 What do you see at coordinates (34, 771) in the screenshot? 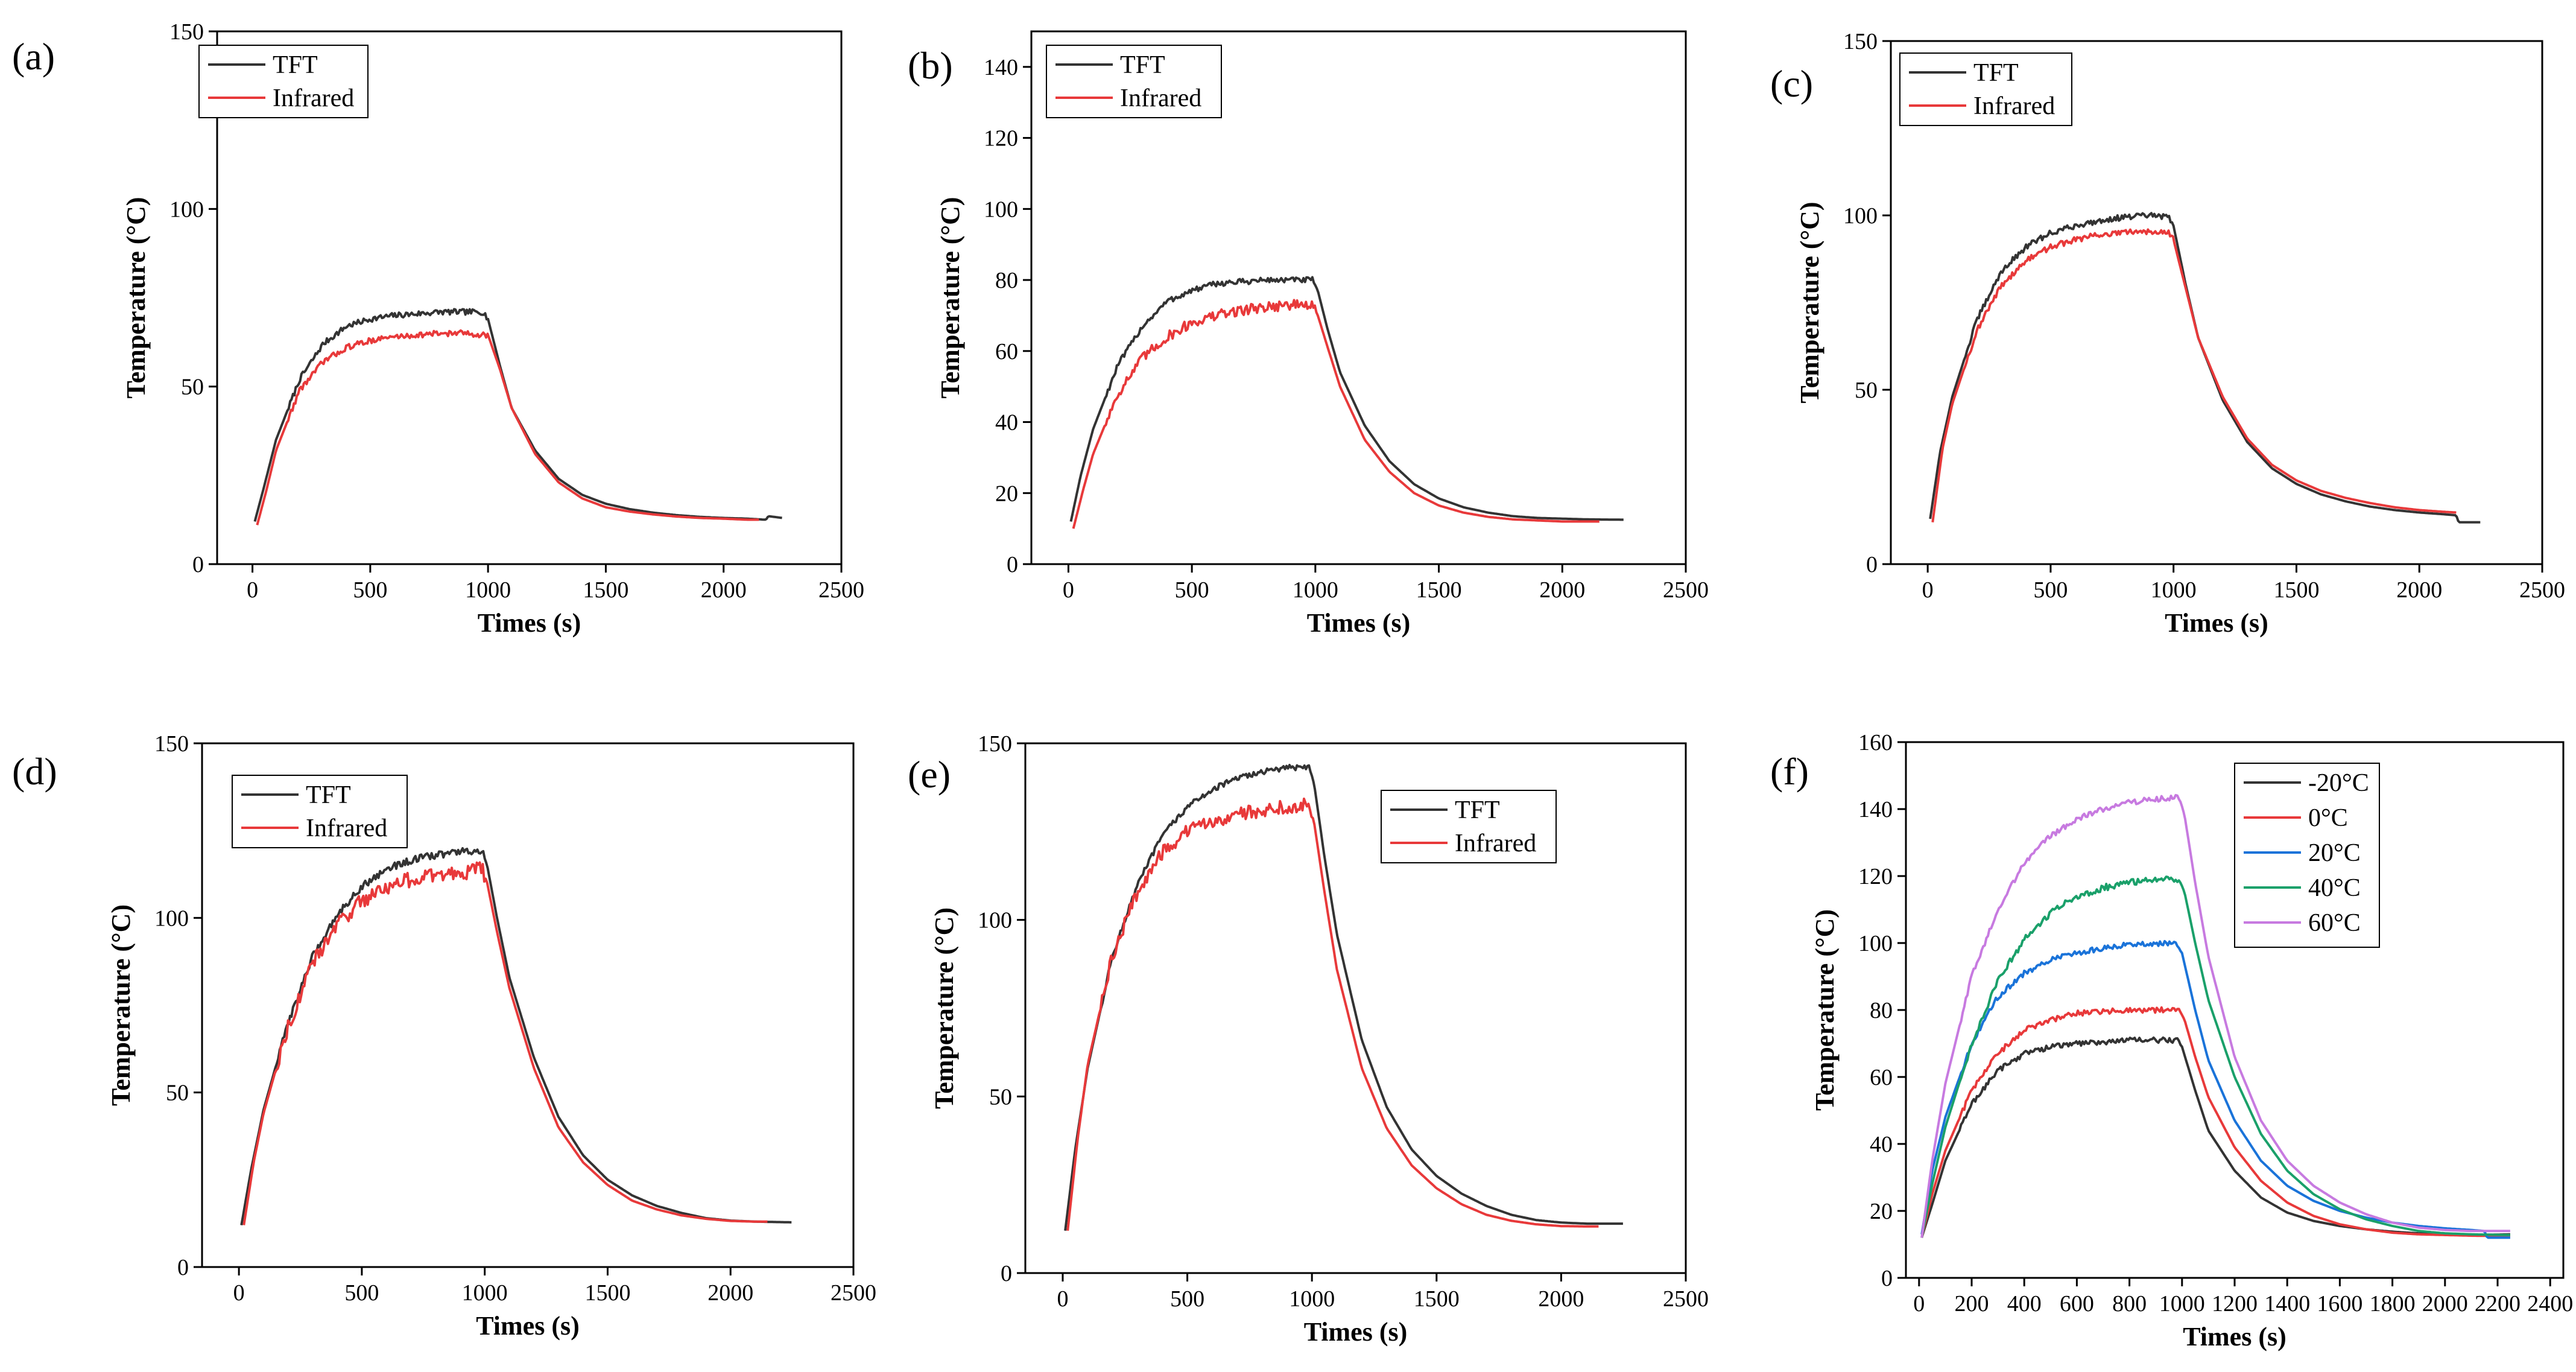
I see `panel-label: (d)` at bounding box center [34, 771].